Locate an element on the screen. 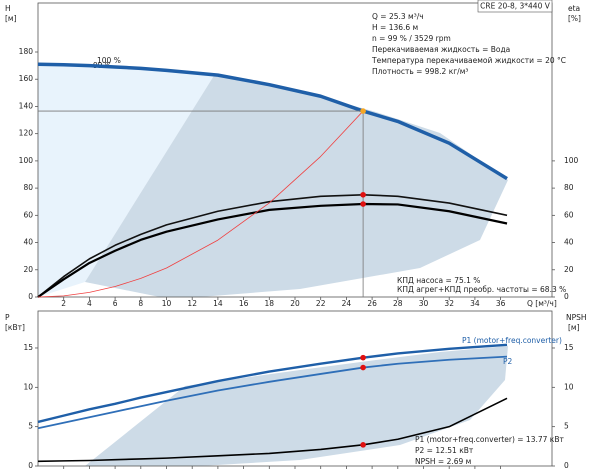 This screenshot has width=600, height=474. y-tick-label: 60 is located at coordinates (28, 214).